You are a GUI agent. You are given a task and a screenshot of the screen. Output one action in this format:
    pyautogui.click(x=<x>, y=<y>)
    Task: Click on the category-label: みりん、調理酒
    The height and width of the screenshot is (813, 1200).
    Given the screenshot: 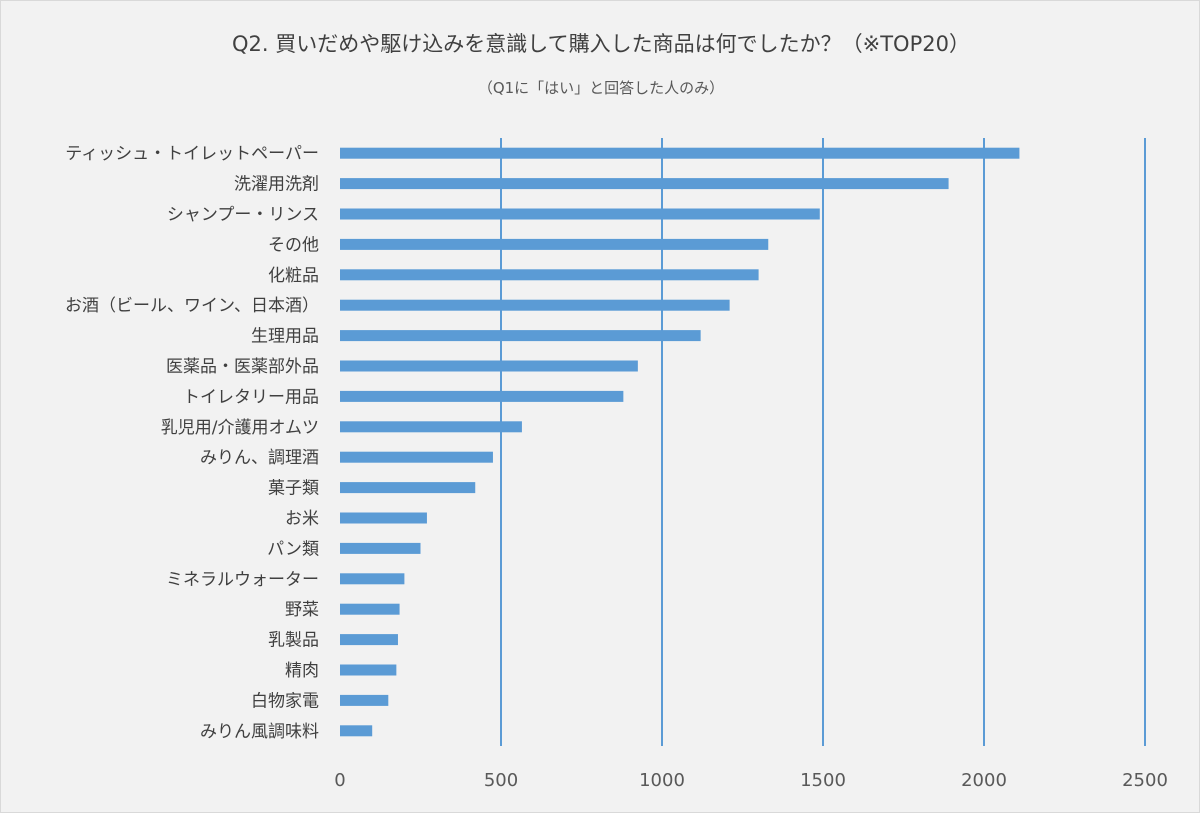 What is the action you would take?
    pyautogui.click(x=259, y=458)
    